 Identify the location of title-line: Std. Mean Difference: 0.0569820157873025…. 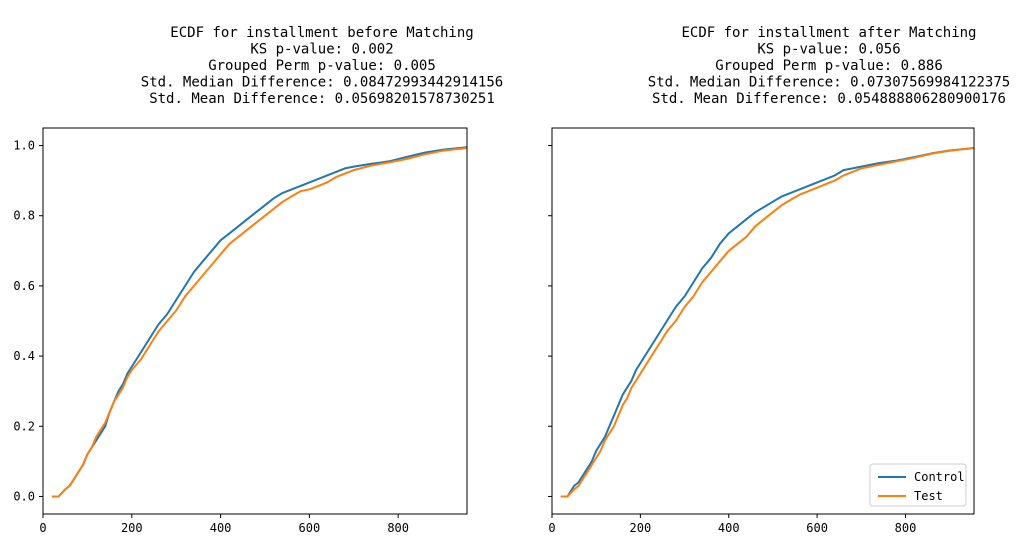
(322, 99).